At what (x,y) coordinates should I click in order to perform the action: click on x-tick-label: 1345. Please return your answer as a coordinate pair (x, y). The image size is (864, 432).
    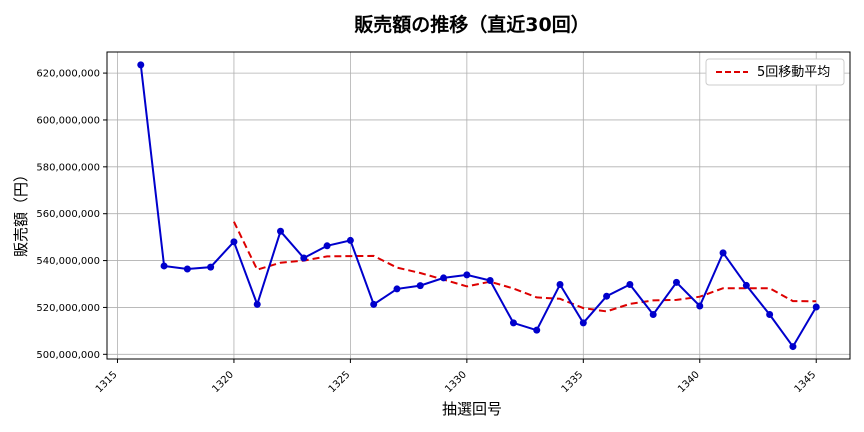
    Looking at the image, I should click on (806, 382).